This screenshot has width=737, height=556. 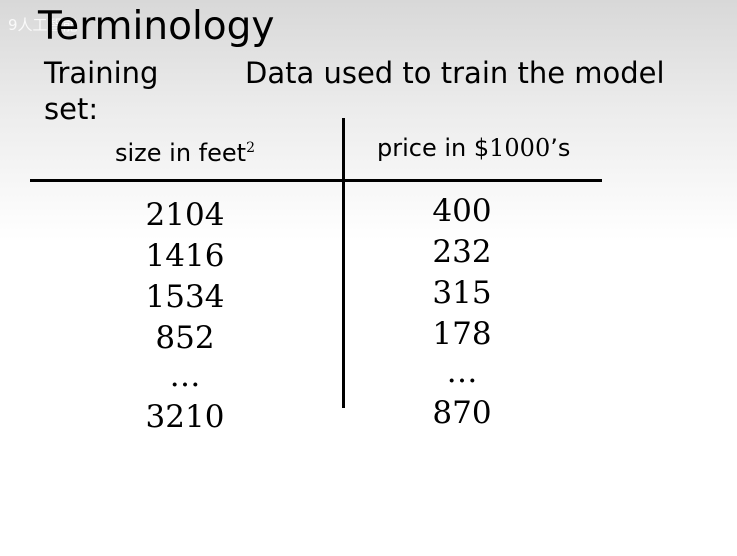 What do you see at coordinates (156, 26) in the screenshot?
I see `slide-title: Terminology` at bounding box center [156, 26].